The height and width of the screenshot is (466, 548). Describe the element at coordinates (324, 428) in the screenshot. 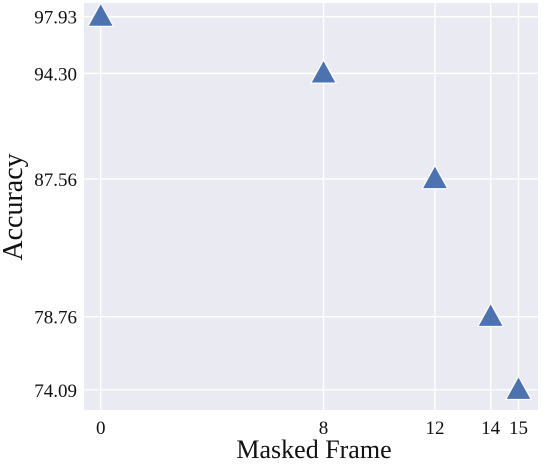

I see `x-tick-label: 8` at that location.